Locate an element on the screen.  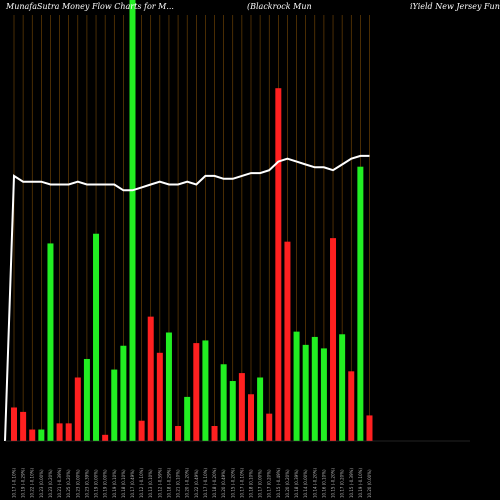
tick-label: 10.22 (0.49%) is located at coordinates (196, 483).